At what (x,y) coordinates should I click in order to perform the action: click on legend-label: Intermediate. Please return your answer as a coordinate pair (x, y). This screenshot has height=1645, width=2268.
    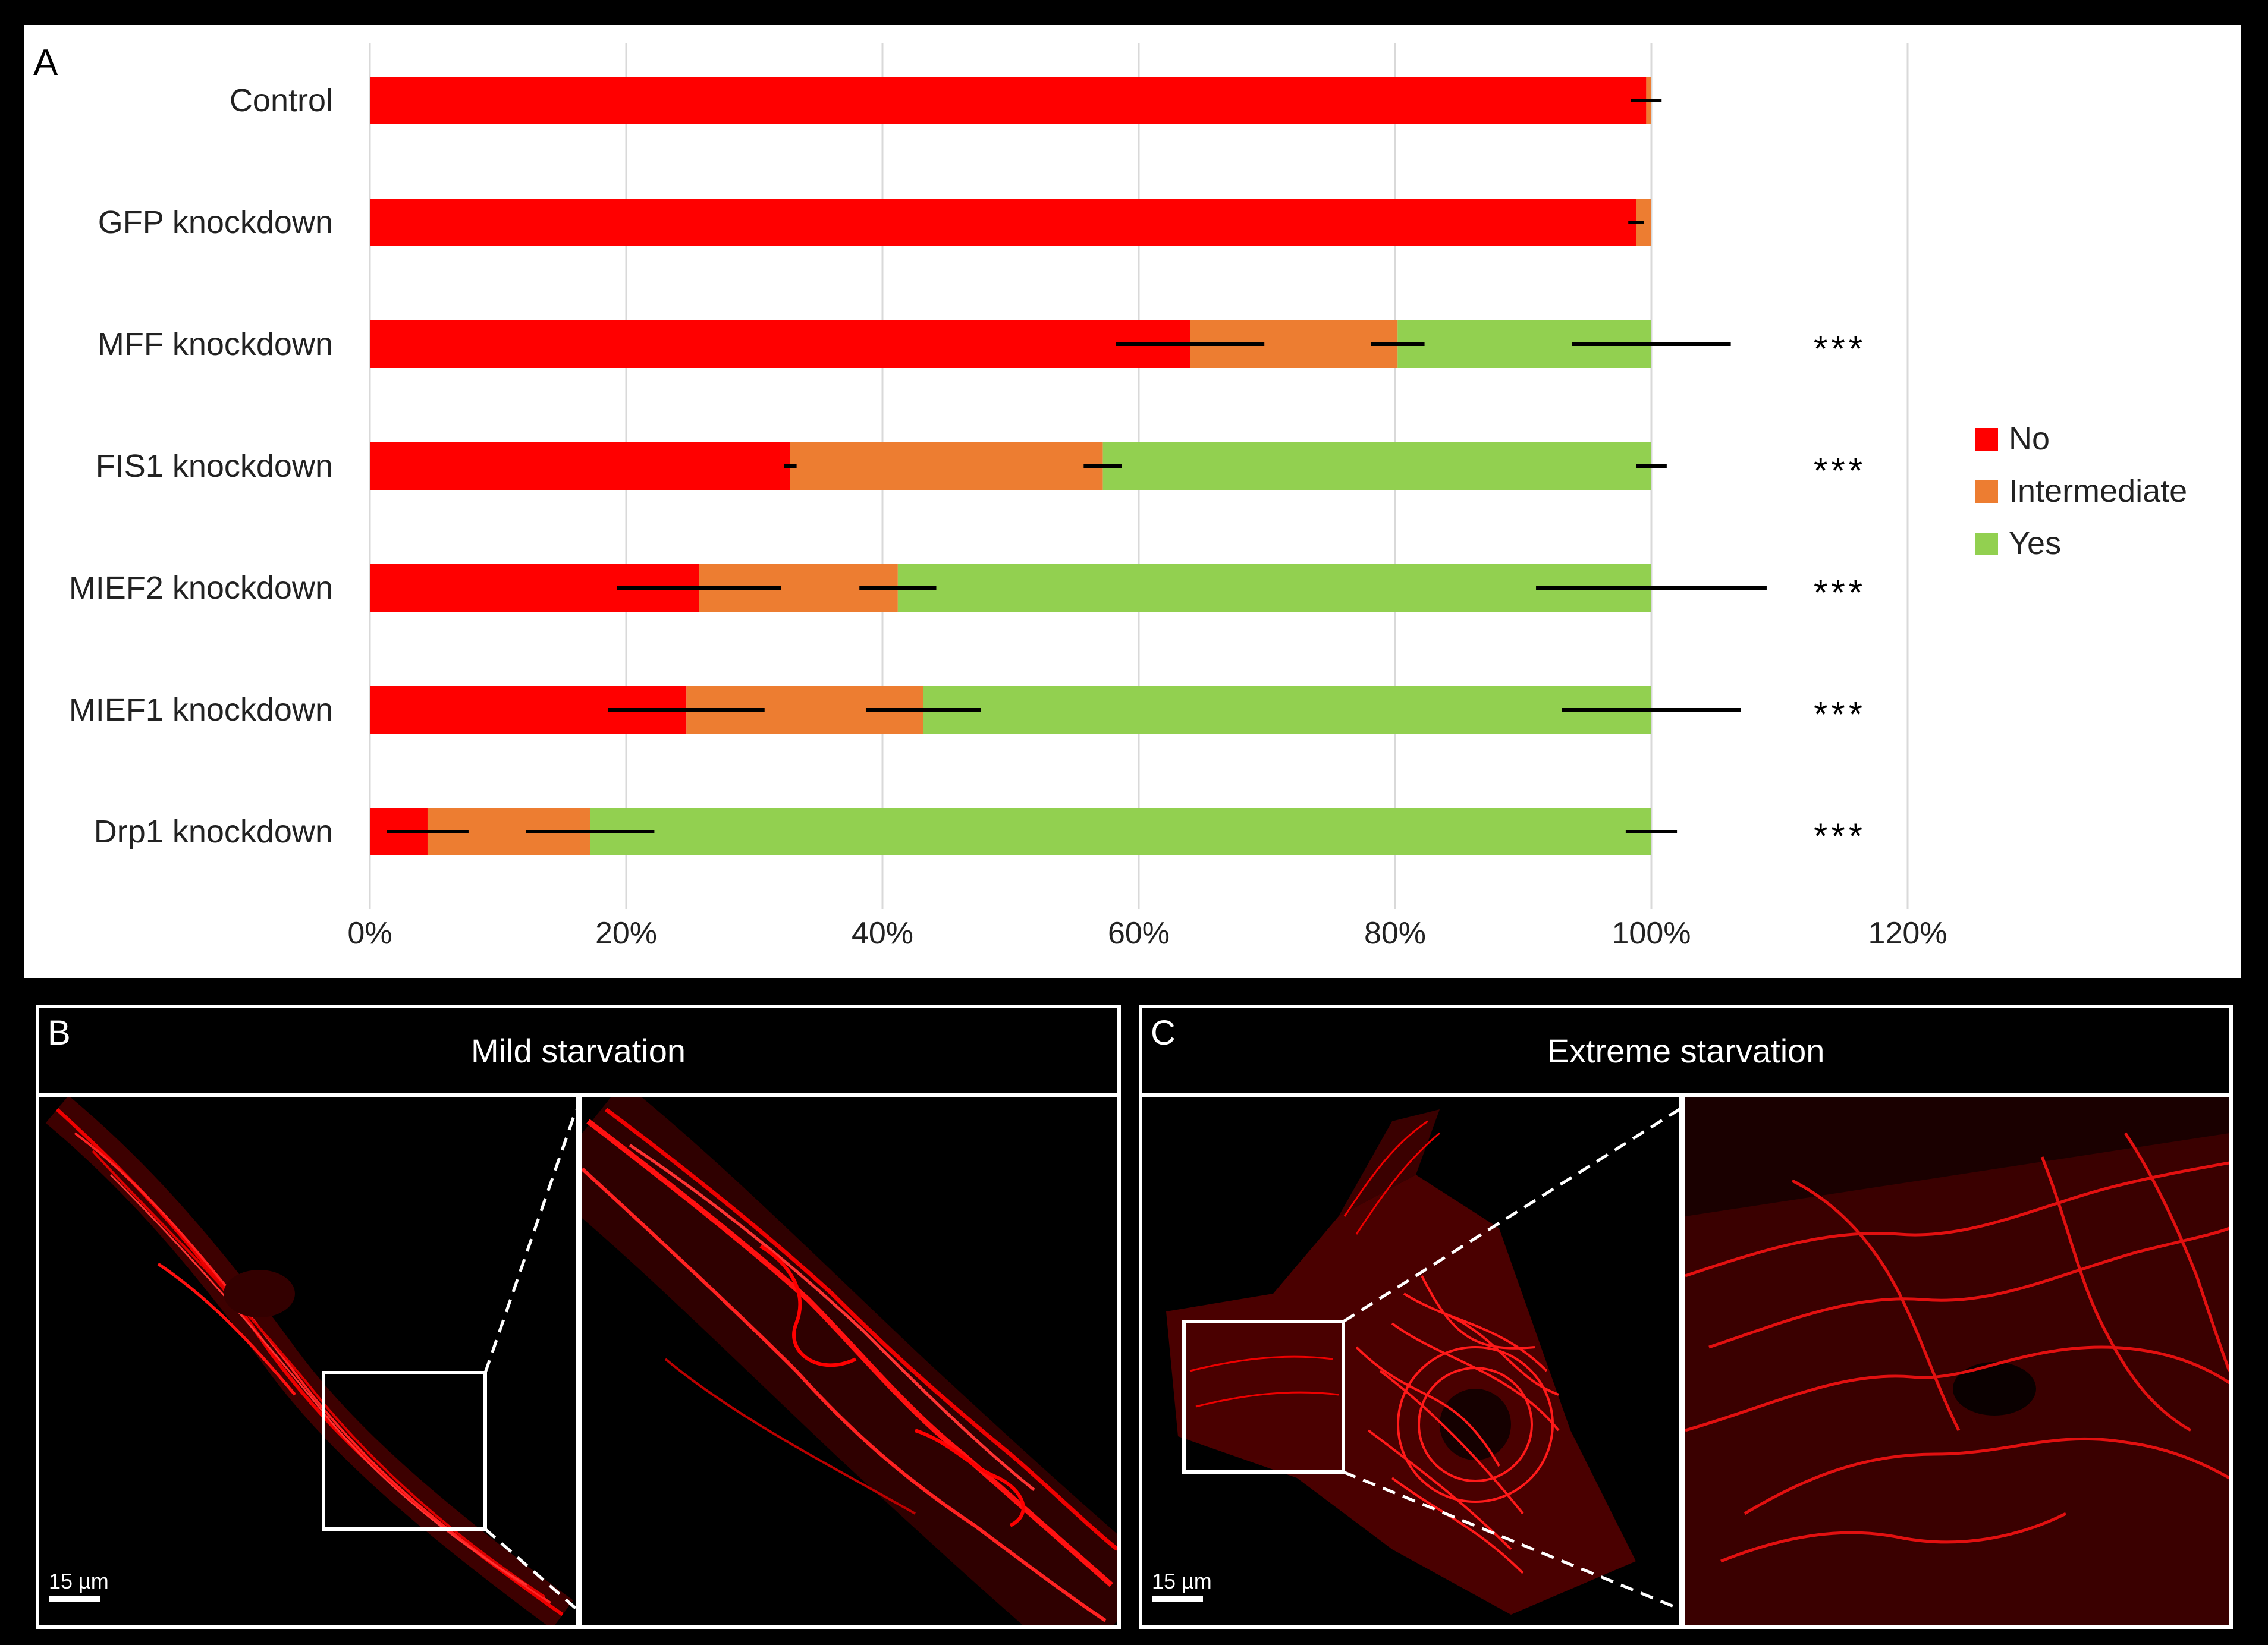
    Looking at the image, I should click on (2098, 491).